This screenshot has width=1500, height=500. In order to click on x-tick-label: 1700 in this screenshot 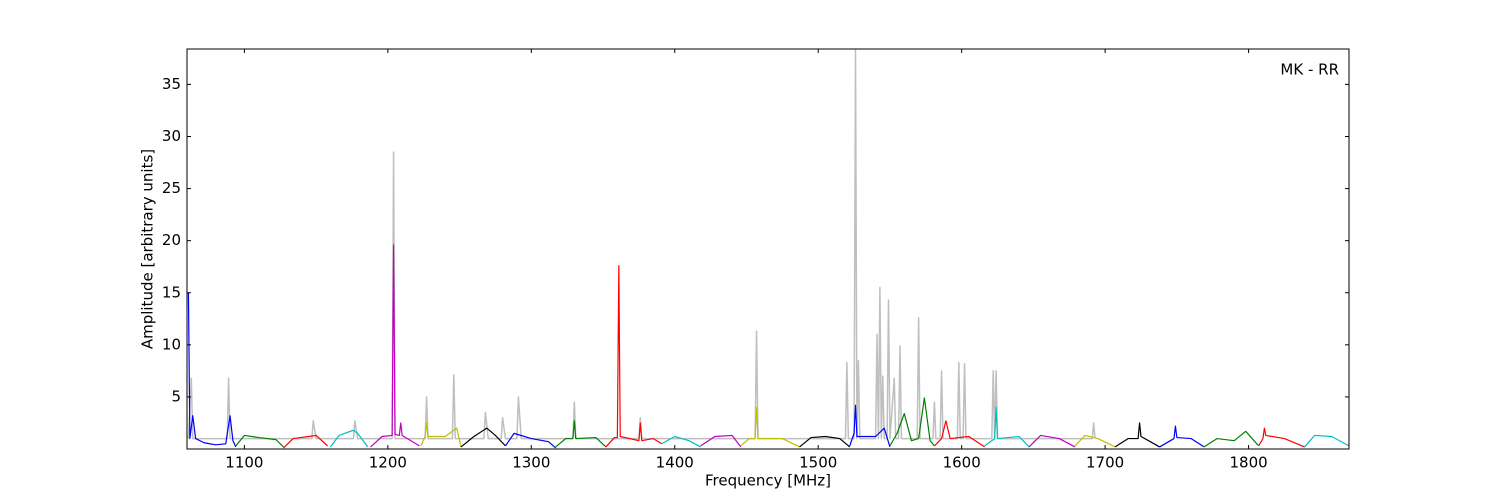, I will do `click(1105, 463)`.